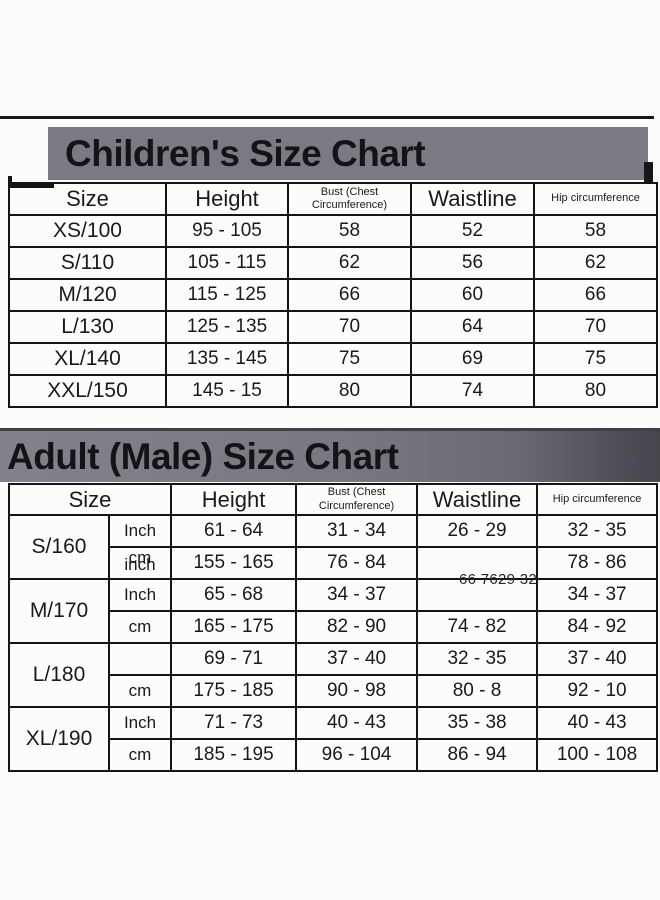 The height and width of the screenshot is (900, 660). Describe the element at coordinates (349, 231) in the screenshot. I see `bust-cell: 58` at that location.